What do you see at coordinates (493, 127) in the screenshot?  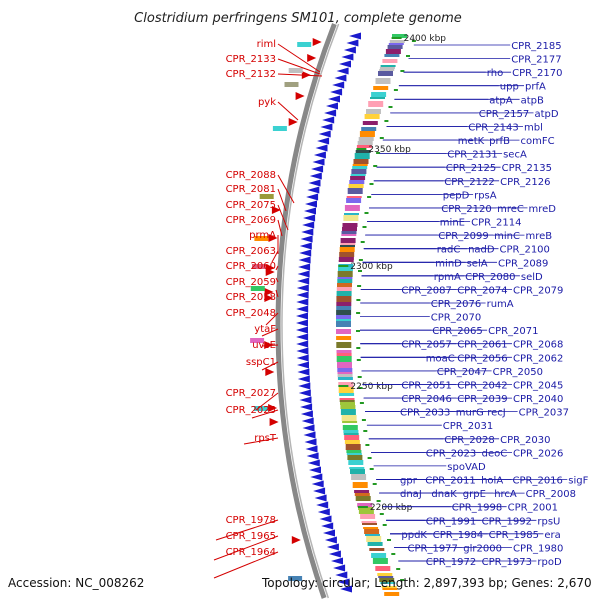 I see `reverse-feature-label: CPR_2143` at bounding box center [493, 127].